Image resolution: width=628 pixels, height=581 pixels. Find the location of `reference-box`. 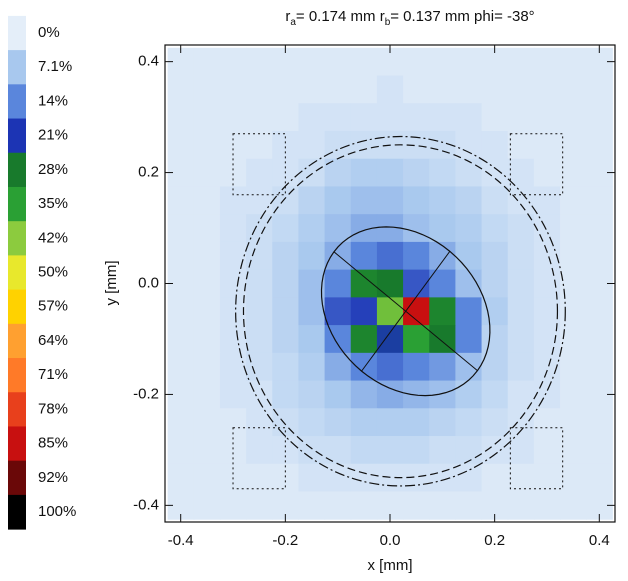

reference-box is located at coordinates (536, 164).